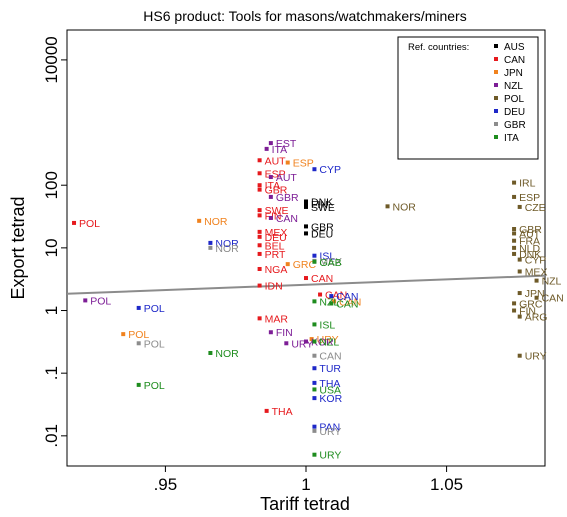 The image size is (567, 517). What do you see at coordinates (552, 282) in the screenshot?
I see `data-point-label: NZL` at bounding box center [552, 282].